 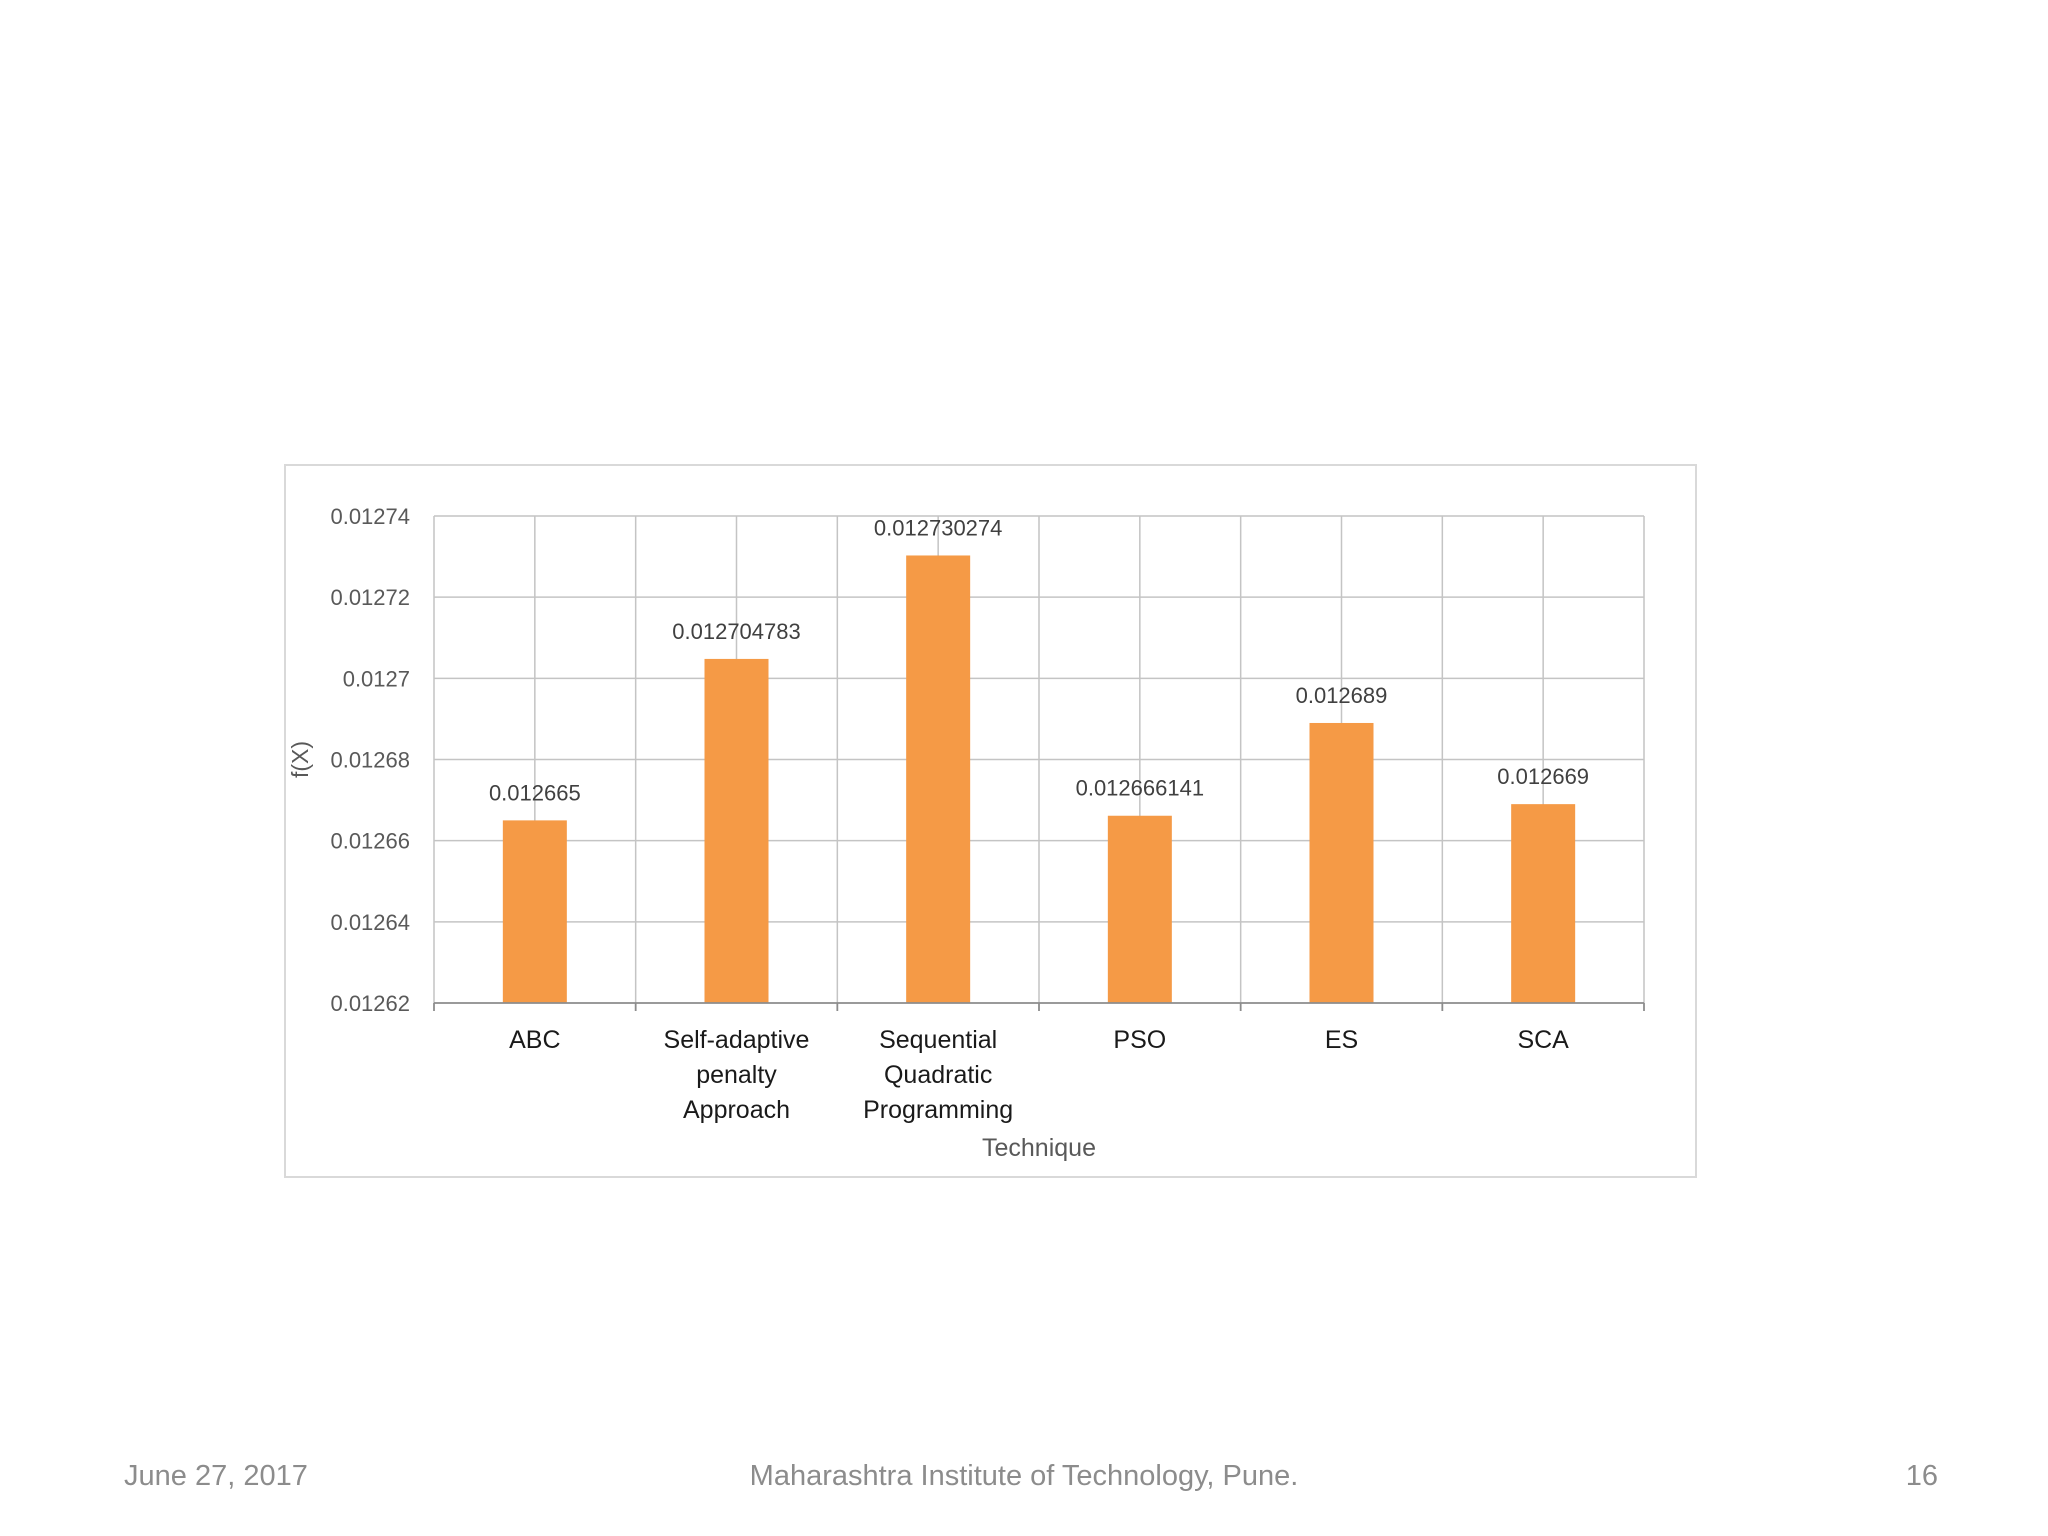 I want to click on x-tick-label: ABC, so click(x=534, y=1040).